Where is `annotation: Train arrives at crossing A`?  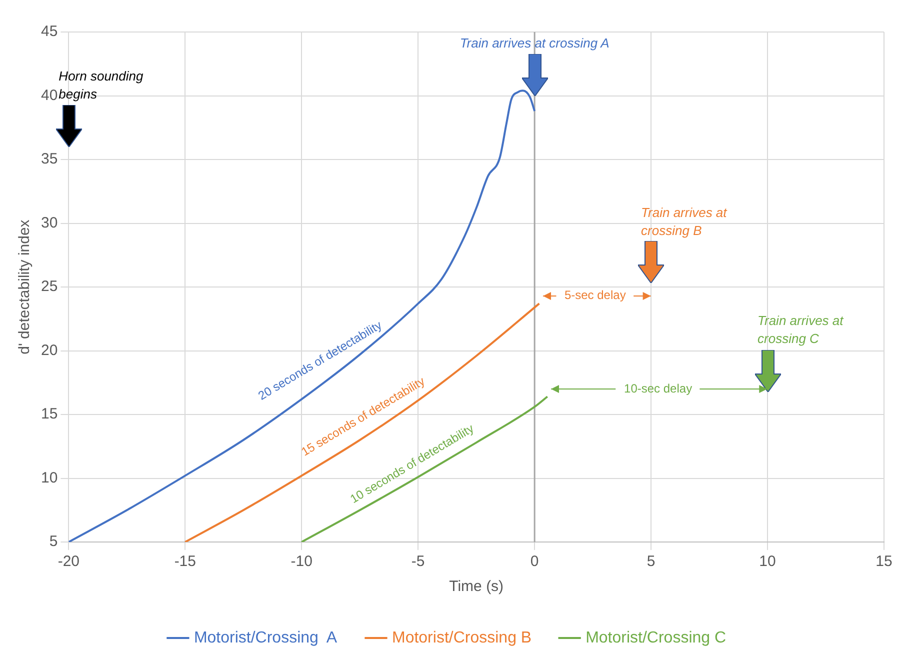
annotation: Train arrives at crossing A is located at coordinates (535, 42).